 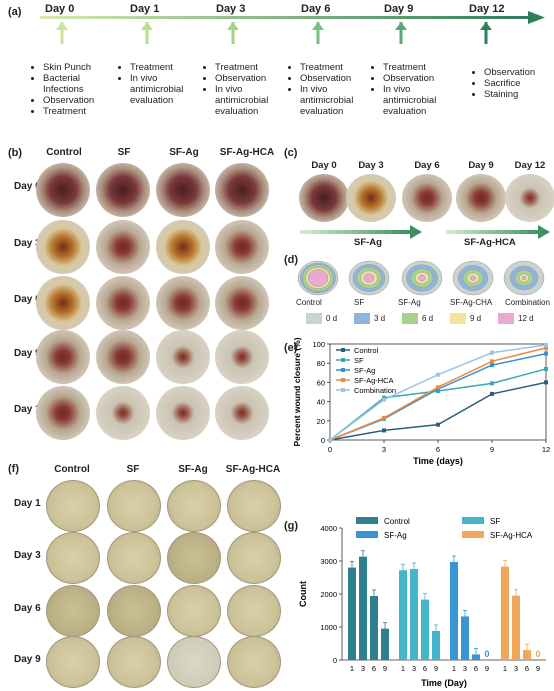 What do you see at coordinates (487, 9) in the screenshot?
I see `timeline-day-label: Day 12` at bounding box center [487, 9].